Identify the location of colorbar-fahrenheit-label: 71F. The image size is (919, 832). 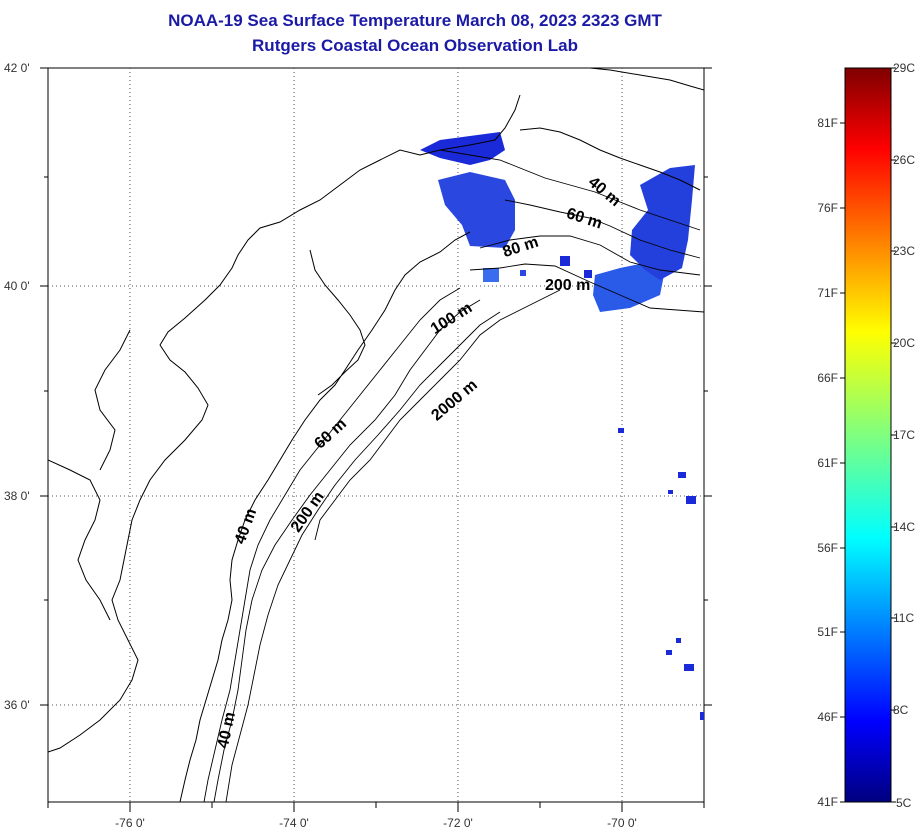
(827, 293).